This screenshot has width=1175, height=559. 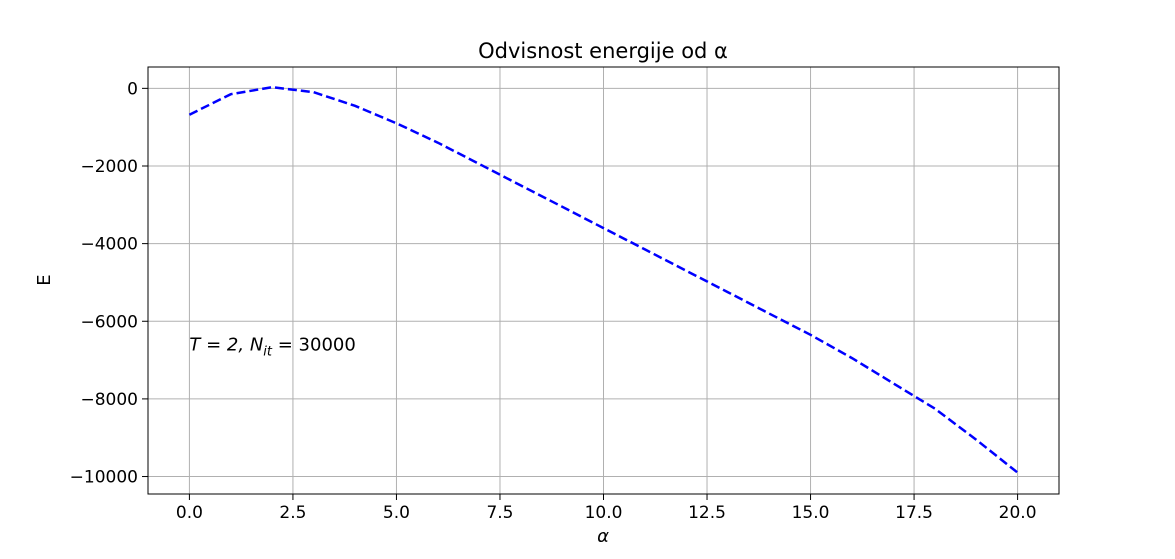 What do you see at coordinates (604, 513) in the screenshot?
I see `x-tick-label: 10.0` at bounding box center [604, 513].